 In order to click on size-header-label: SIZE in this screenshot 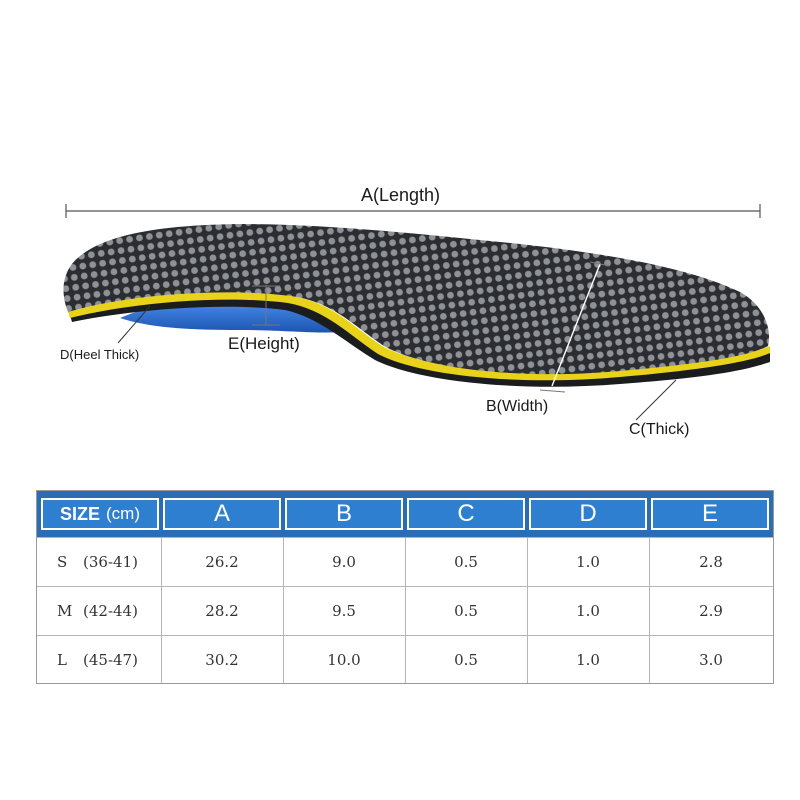, I will do `click(80, 513)`.